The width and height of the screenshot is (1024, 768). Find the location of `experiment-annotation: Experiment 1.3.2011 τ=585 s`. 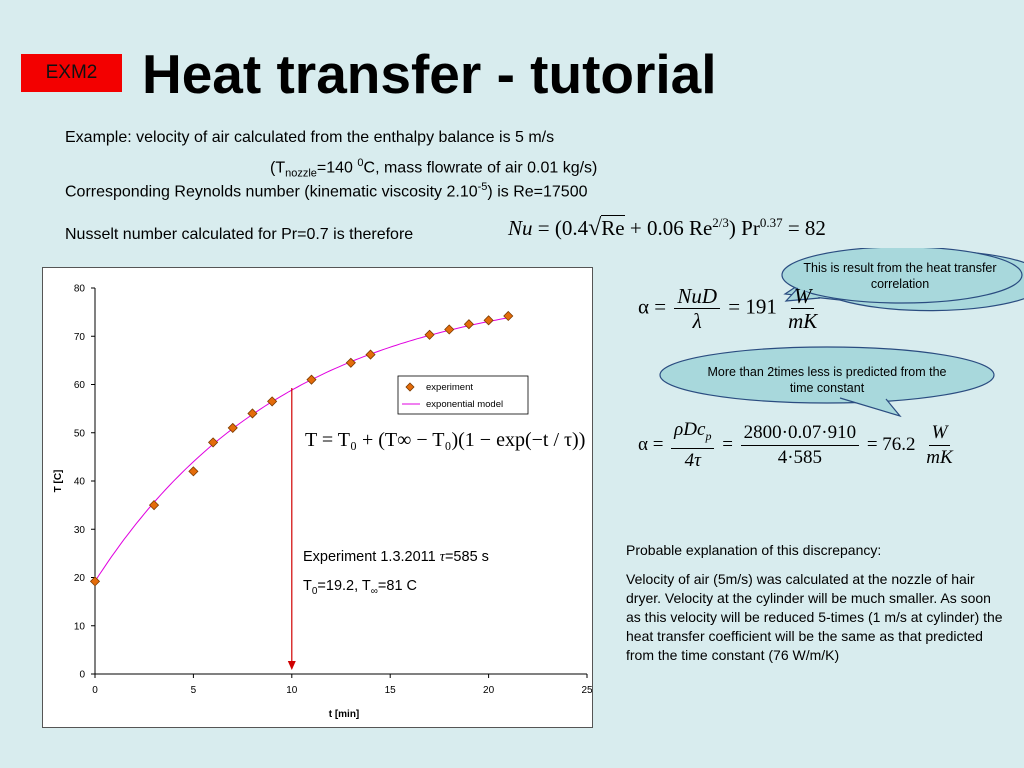

experiment-annotation: Experiment 1.3.2011 τ=585 s is located at coordinates (396, 557).